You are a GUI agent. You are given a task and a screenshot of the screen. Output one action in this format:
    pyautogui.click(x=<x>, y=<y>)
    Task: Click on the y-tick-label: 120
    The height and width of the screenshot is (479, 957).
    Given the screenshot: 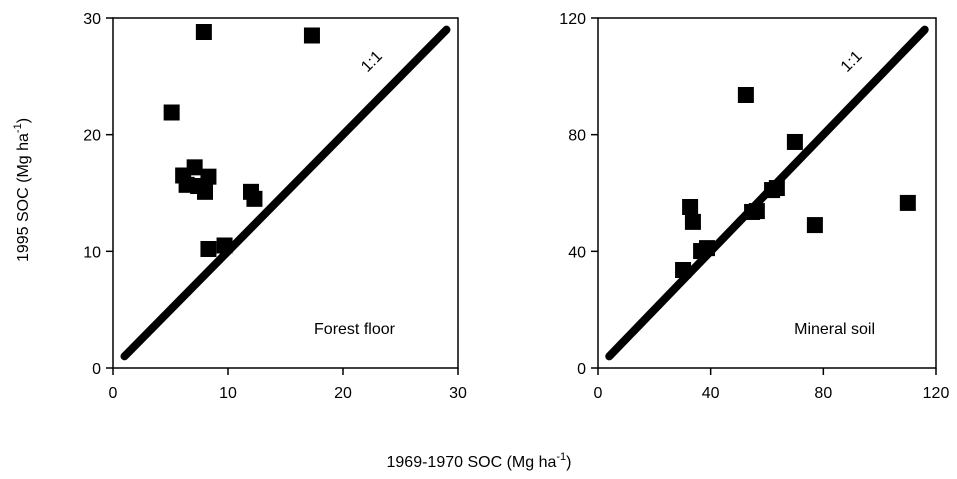 What is the action you would take?
    pyautogui.click(x=572, y=19)
    